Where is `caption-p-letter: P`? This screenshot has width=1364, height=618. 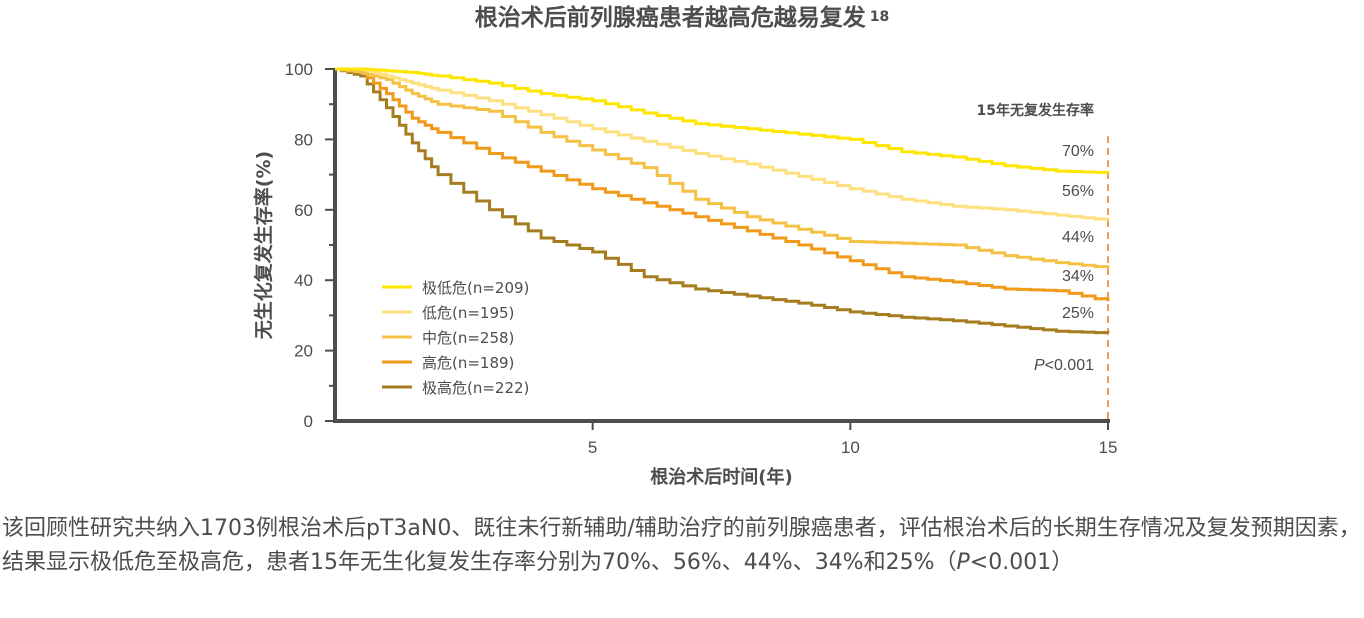
caption-p-letter: P is located at coordinates (963, 562).